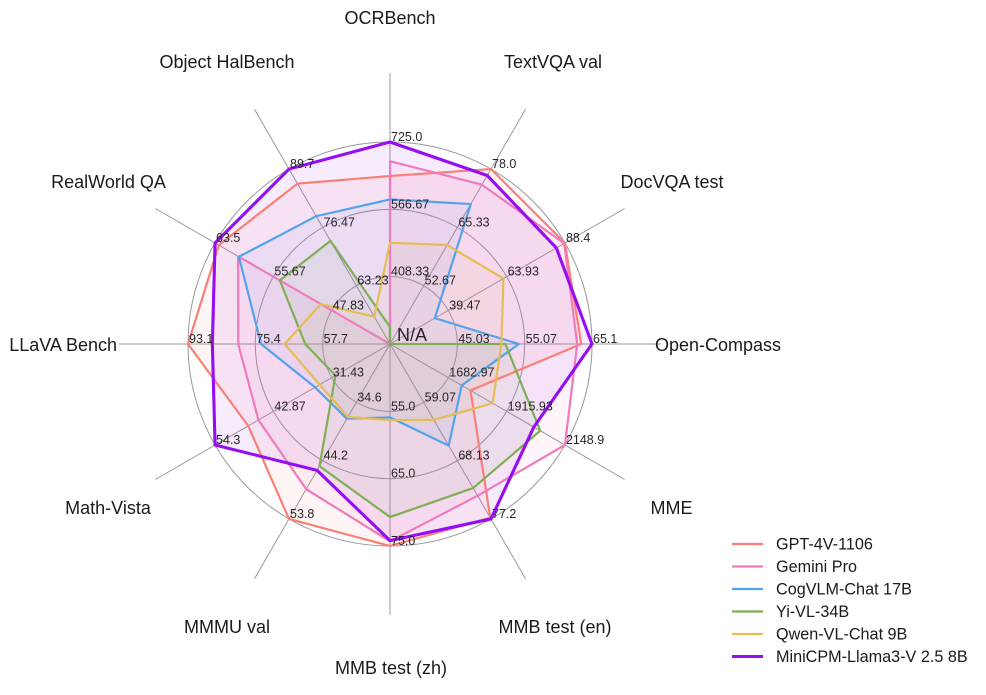  What do you see at coordinates (410, 272) in the screenshot?
I see `svg-text: 408.33` at bounding box center [410, 272].